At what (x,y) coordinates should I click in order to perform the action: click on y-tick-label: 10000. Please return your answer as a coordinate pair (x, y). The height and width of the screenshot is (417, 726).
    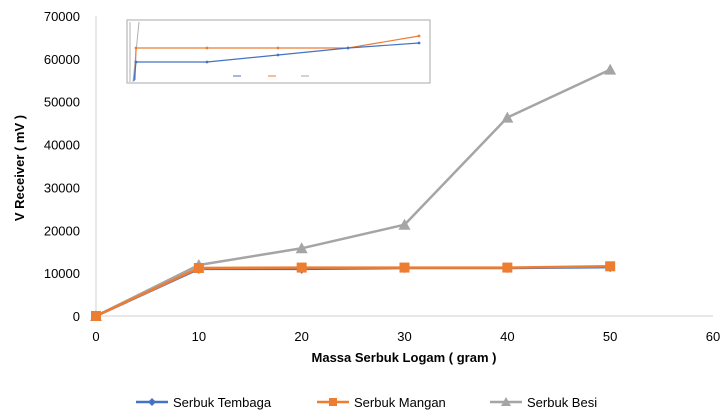
    Looking at the image, I should click on (62, 273).